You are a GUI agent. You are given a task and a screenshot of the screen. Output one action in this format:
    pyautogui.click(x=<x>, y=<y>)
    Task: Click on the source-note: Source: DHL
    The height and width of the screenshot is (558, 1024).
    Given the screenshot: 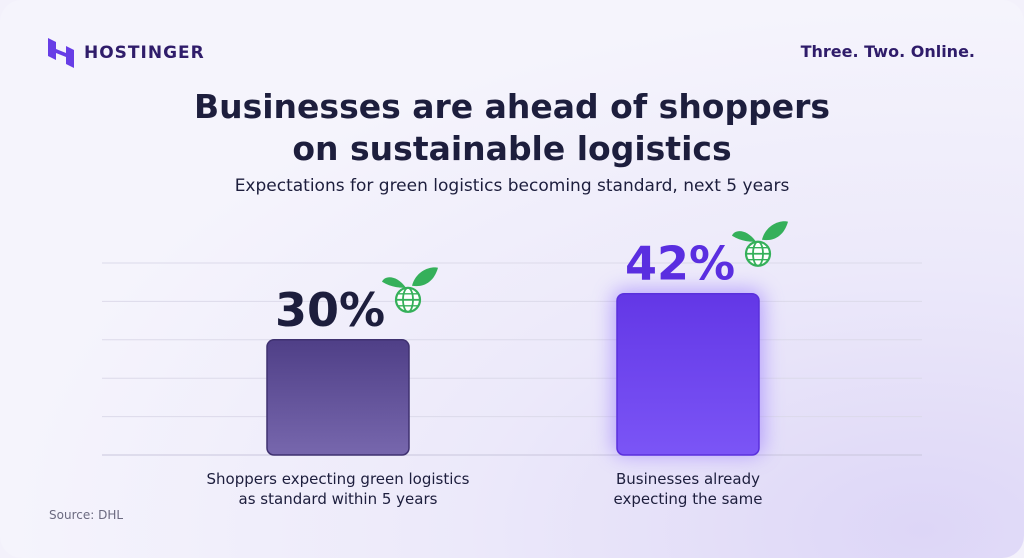 What is the action you would take?
    pyautogui.click(x=86, y=515)
    